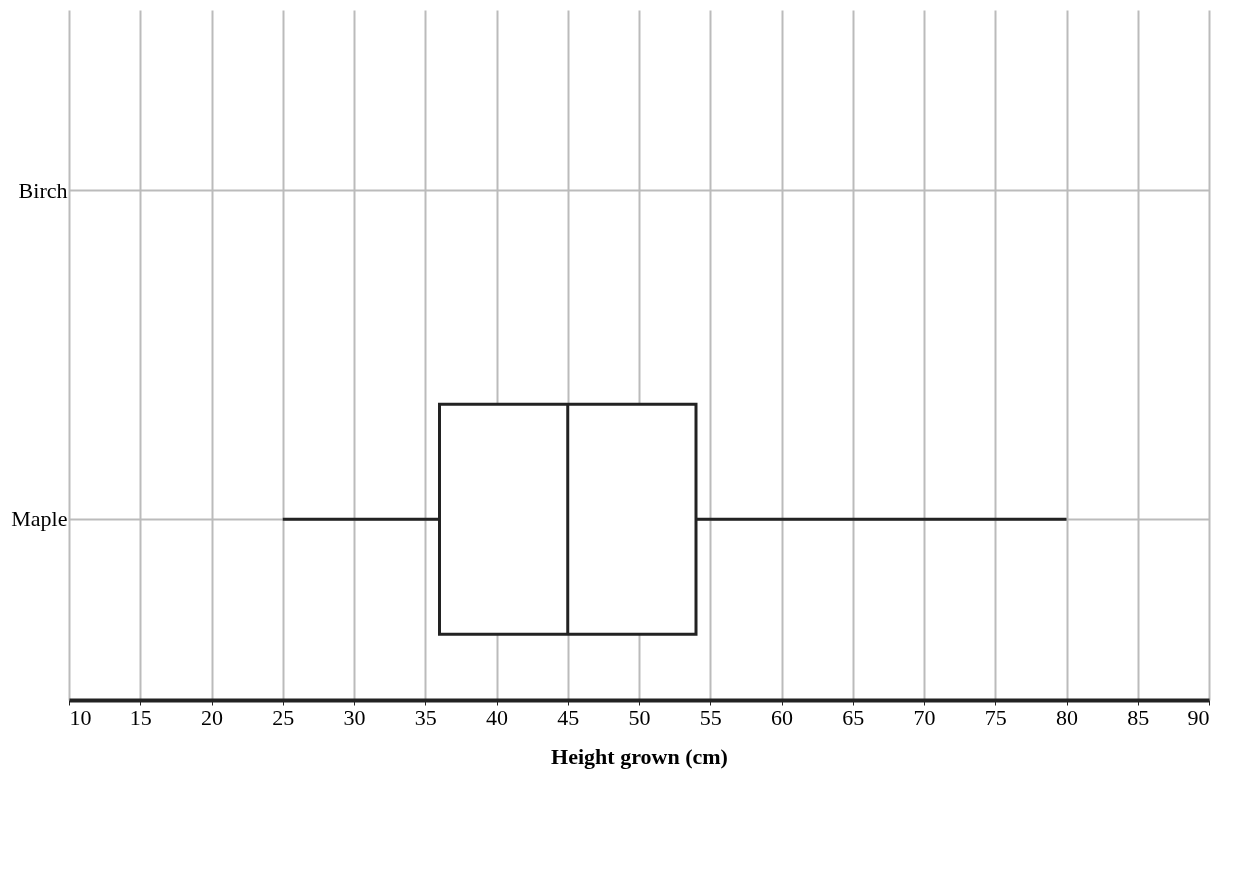 This screenshot has width=1260, height=877. I want to click on x-tick-label: 65, so click(853, 717).